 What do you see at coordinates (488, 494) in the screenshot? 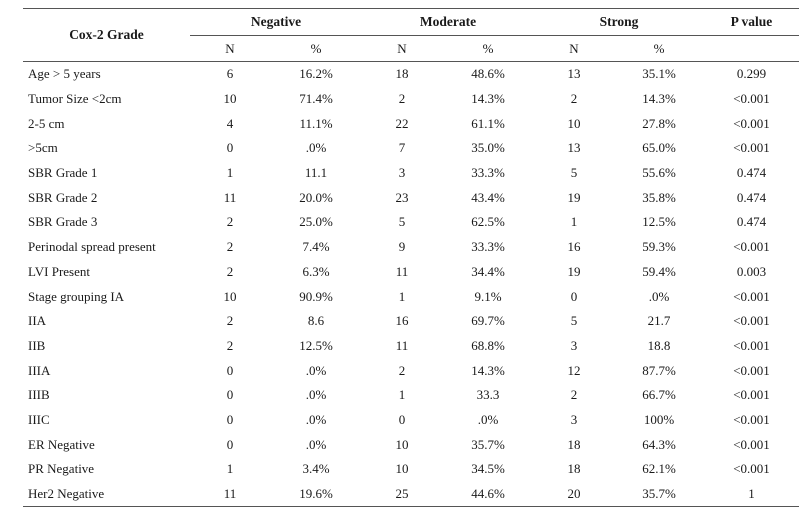
I see `cell-moderate-pct: 44.6%` at bounding box center [488, 494].